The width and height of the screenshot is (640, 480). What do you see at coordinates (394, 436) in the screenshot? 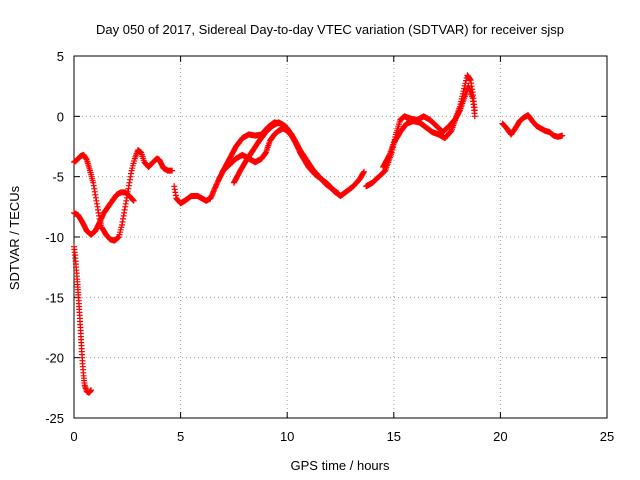
I see `x-tick-label: 15` at bounding box center [394, 436].